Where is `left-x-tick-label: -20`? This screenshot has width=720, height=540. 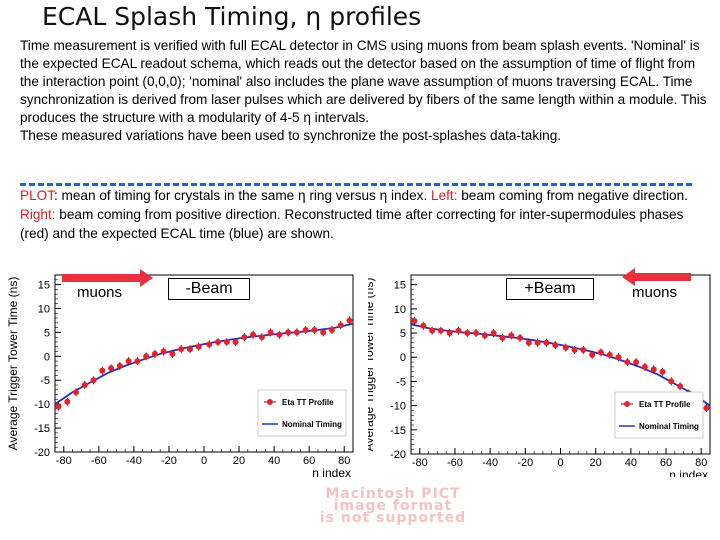 left-x-tick-label: -20 is located at coordinates (169, 461).